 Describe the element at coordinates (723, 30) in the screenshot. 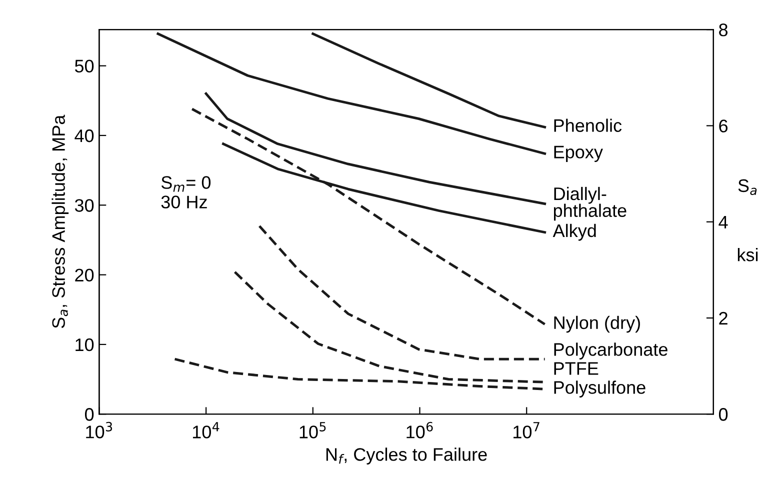

I see `y2-tick-label: 8` at that location.